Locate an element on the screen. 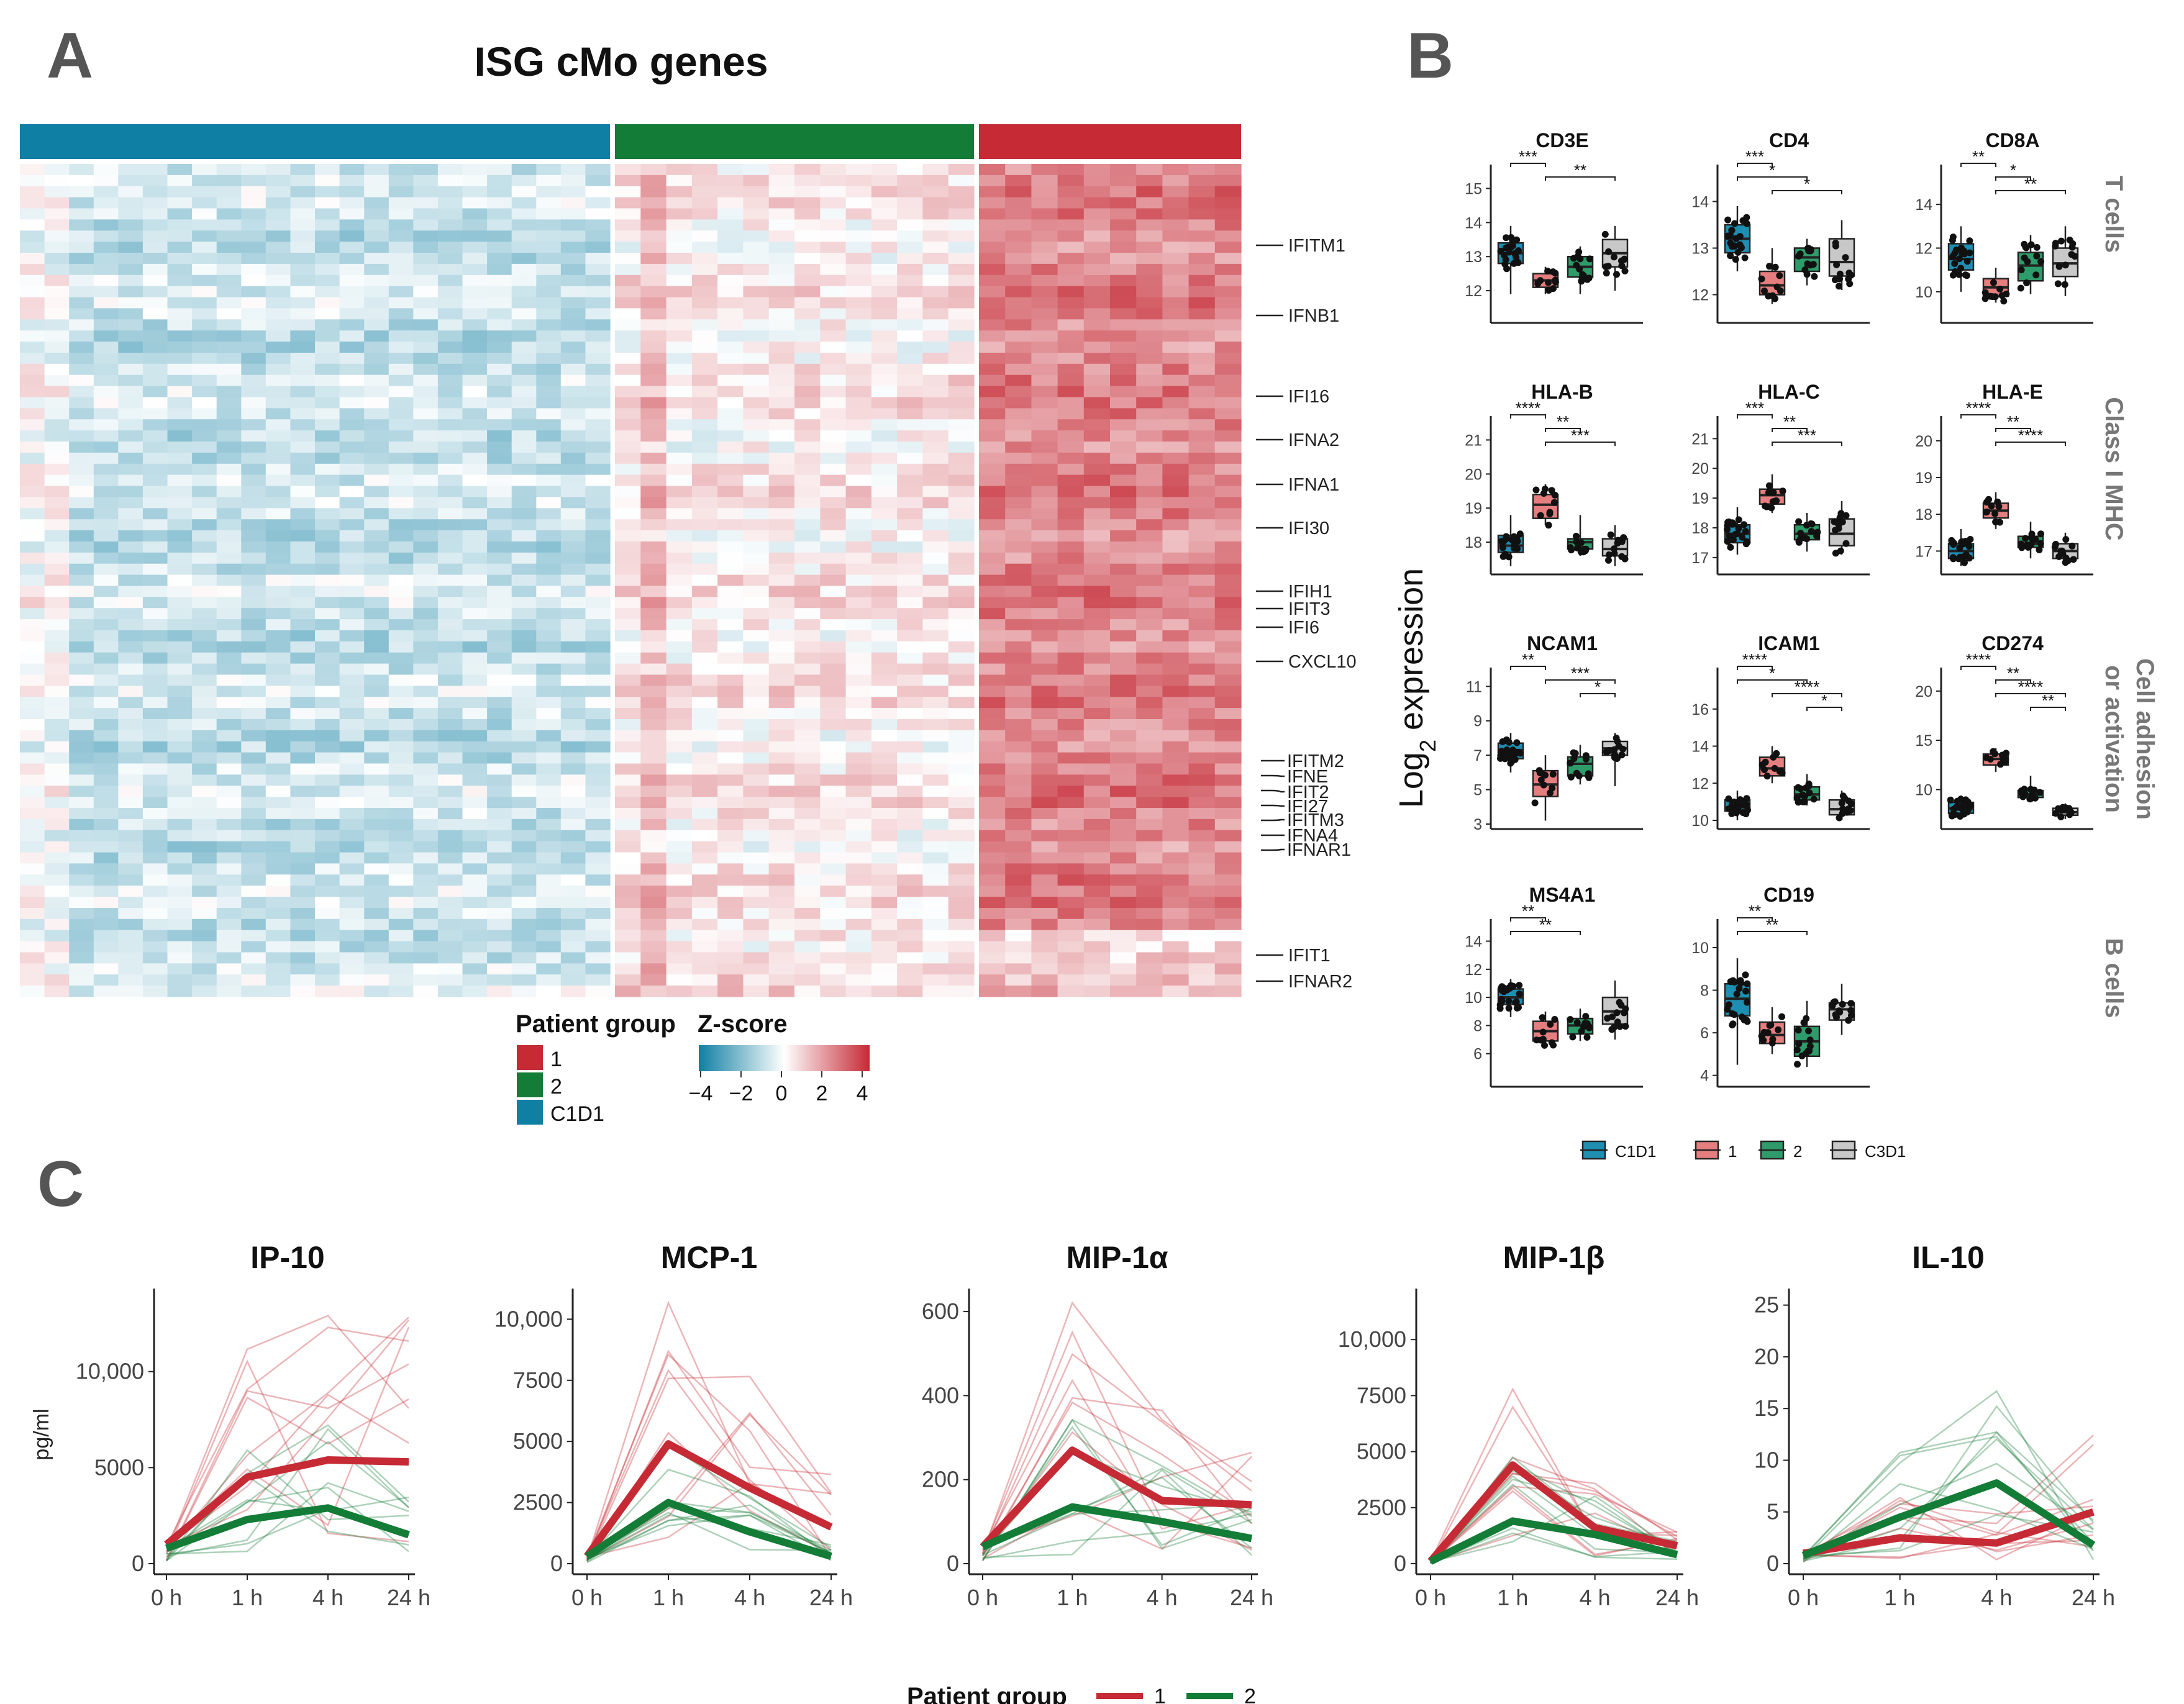 The width and height of the screenshot is (2184, 1704). patient-trace is located at coordinates (709, 1532).